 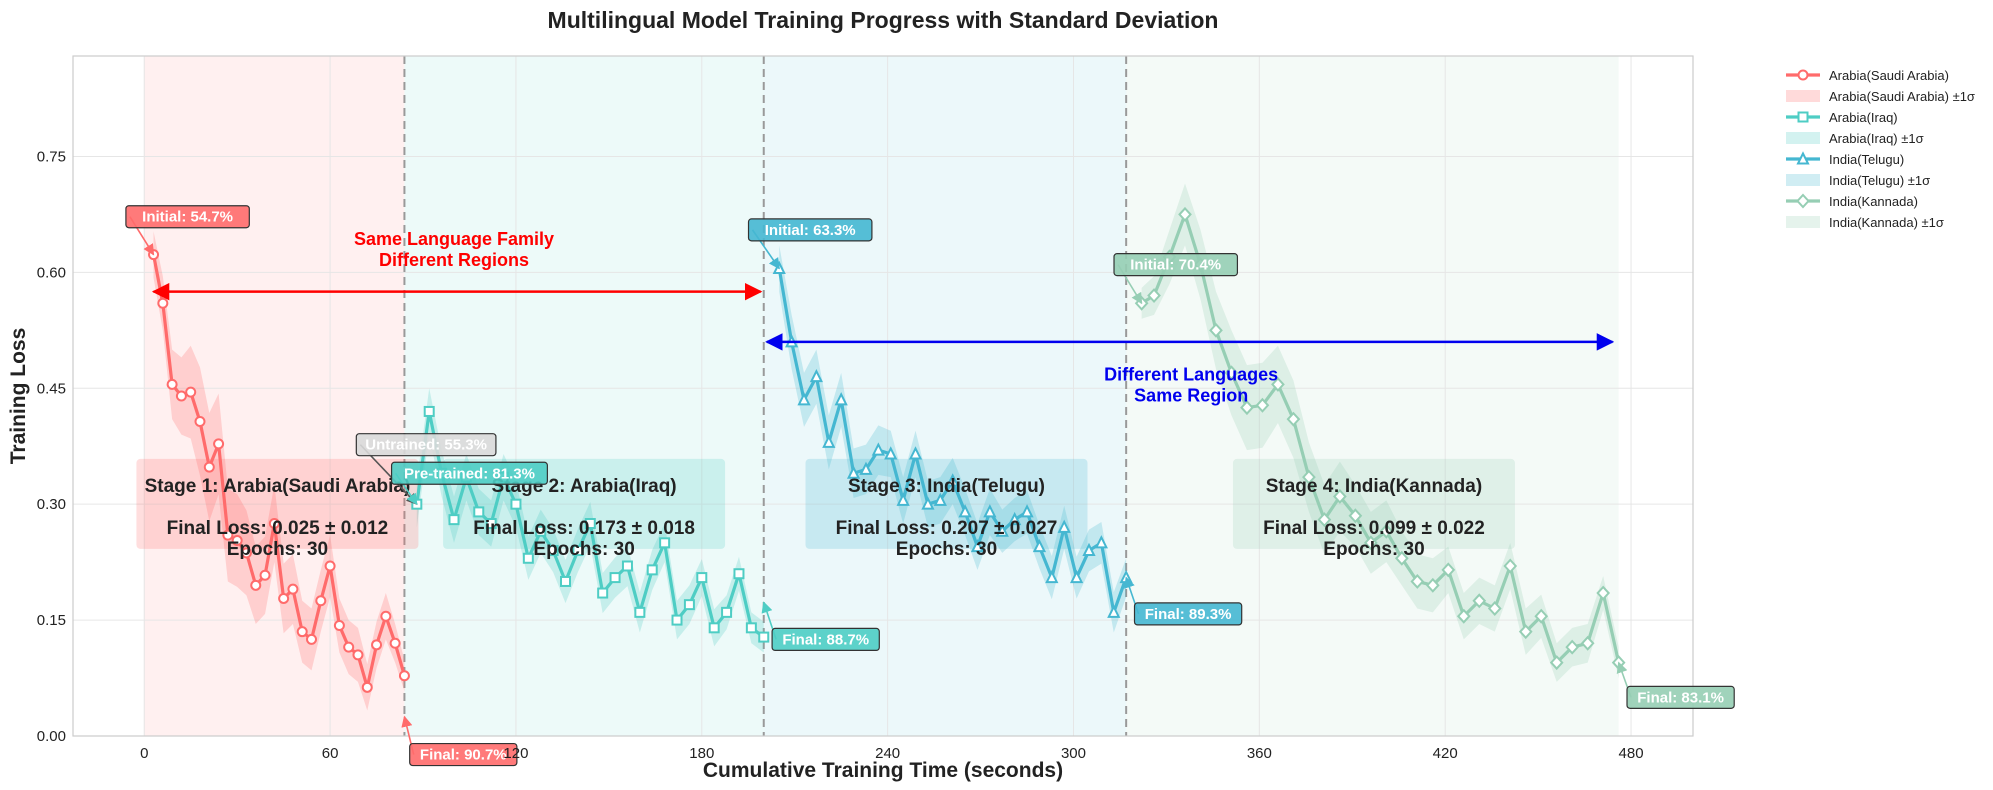 I want to click on series-line, so click(x=278, y=471).